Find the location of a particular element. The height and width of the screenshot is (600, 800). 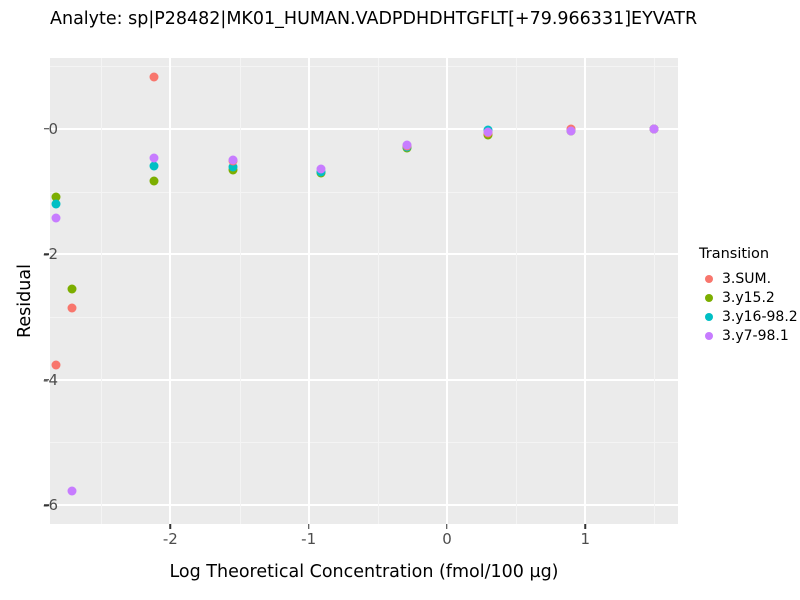

y-axis-tick-label: -6 is located at coordinates (50, 505).